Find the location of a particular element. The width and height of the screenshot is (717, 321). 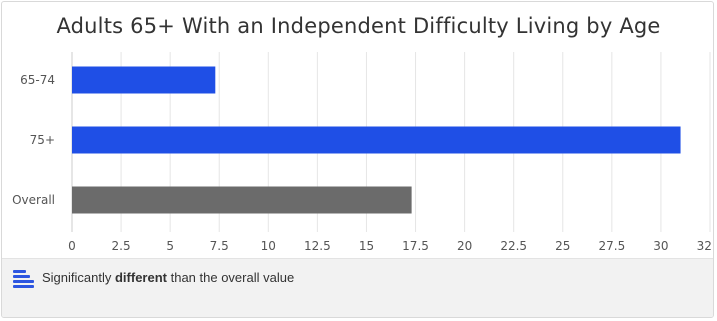

legend-suffix: than the overall value is located at coordinates (230, 277).